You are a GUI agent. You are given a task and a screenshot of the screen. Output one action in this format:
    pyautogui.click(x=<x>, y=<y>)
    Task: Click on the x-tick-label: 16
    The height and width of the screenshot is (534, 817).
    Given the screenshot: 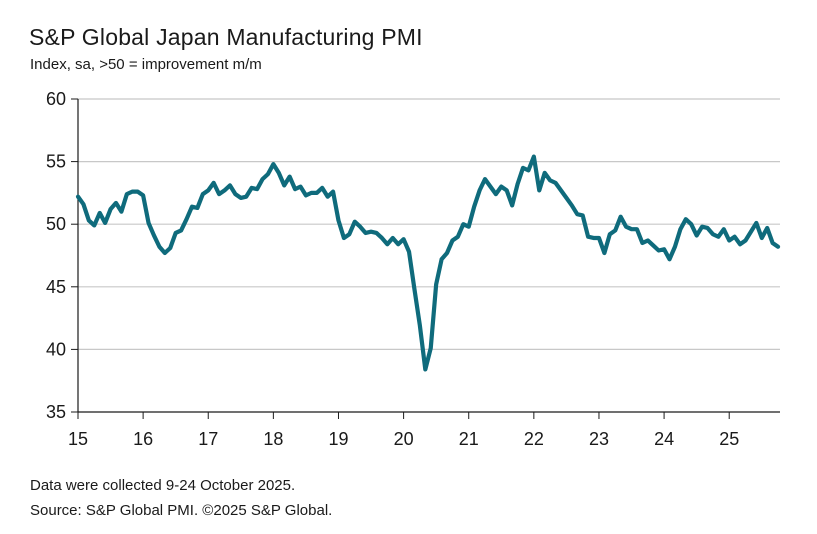 What is the action you would take?
    pyautogui.click(x=143, y=439)
    